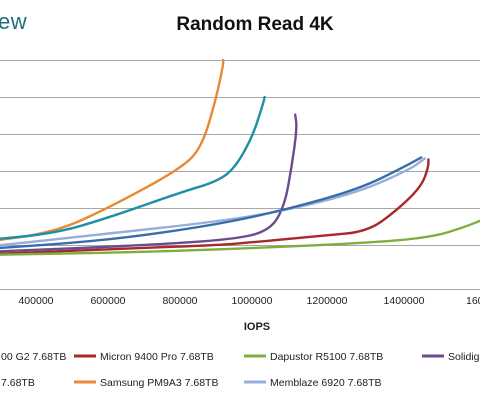 This screenshot has width=480, height=401. Describe the element at coordinates (18, 383) in the screenshot. I see `legend-label: 7.68TB` at that location.